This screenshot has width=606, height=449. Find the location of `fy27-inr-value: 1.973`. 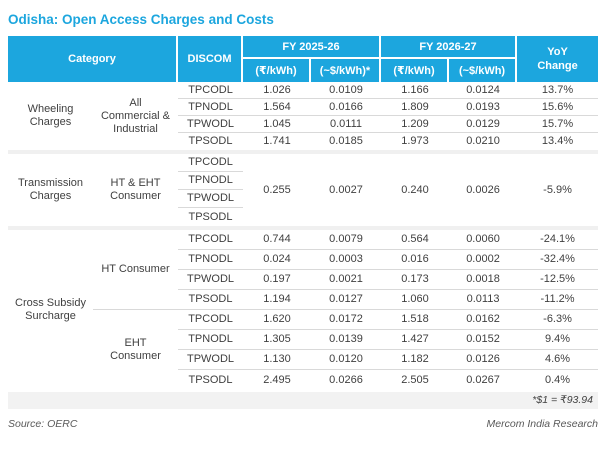

fy27-inr-value: 1.973 is located at coordinates (415, 141).